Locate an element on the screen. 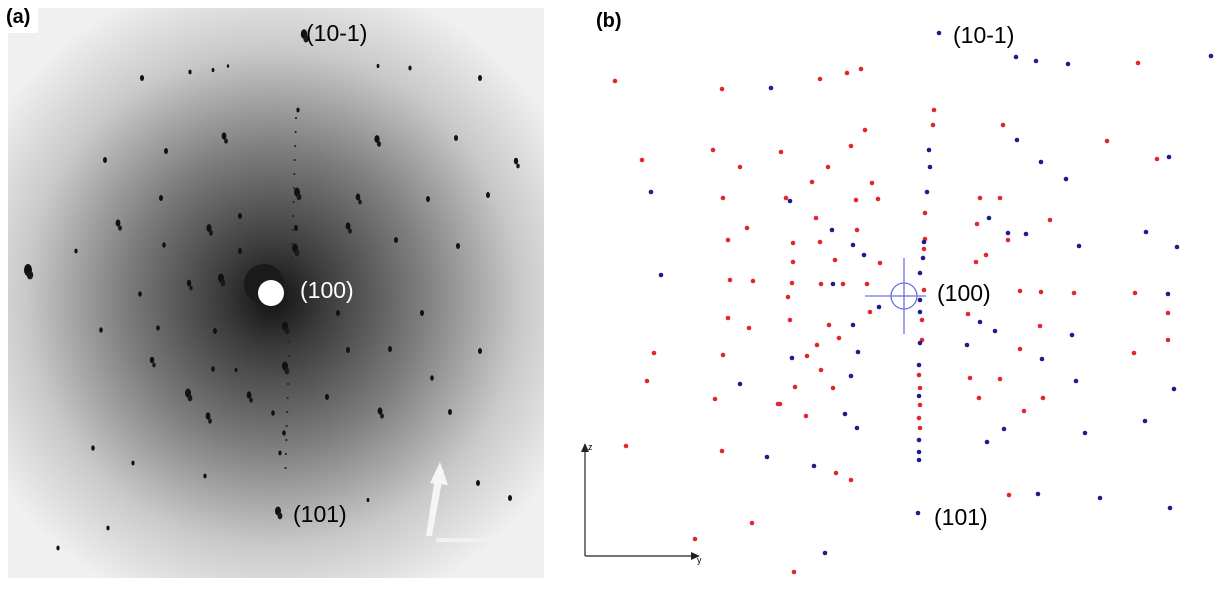  label-100-b: (100) is located at coordinates (964, 293).